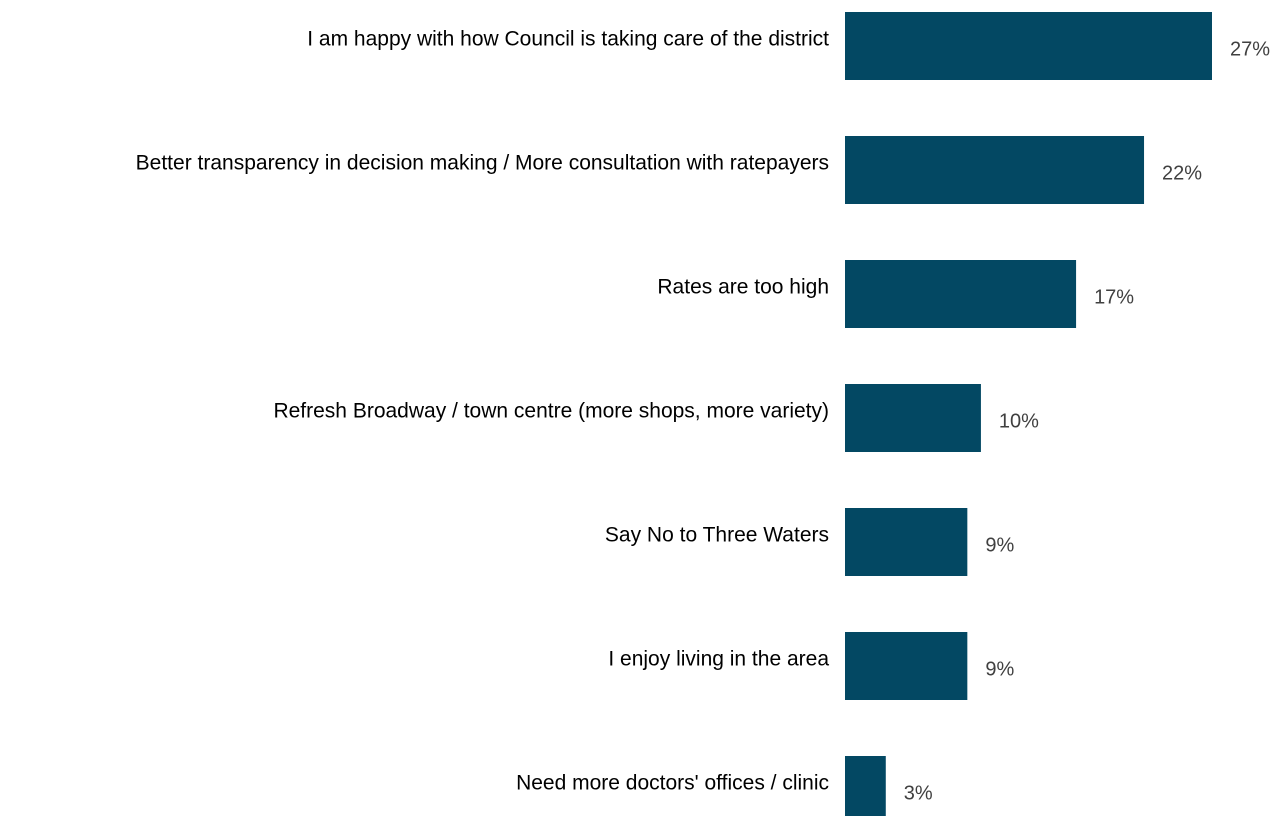 This screenshot has width=1276, height=816. What do you see at coordinates (1182, 173) in the screenshot?
I see `value-label-2: 22%` at bounding box center [1182, 173].